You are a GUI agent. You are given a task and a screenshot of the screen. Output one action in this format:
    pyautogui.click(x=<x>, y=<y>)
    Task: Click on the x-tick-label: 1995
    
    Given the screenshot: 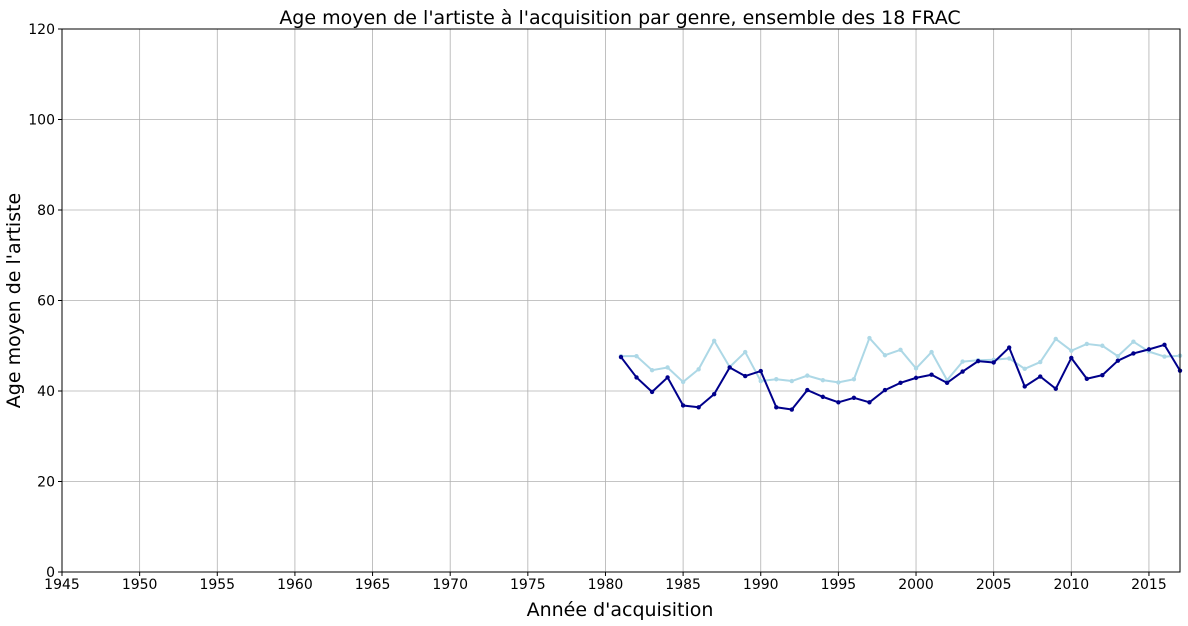 What is the action you would take?
    pyautogui.click(x=839, y=585)
    